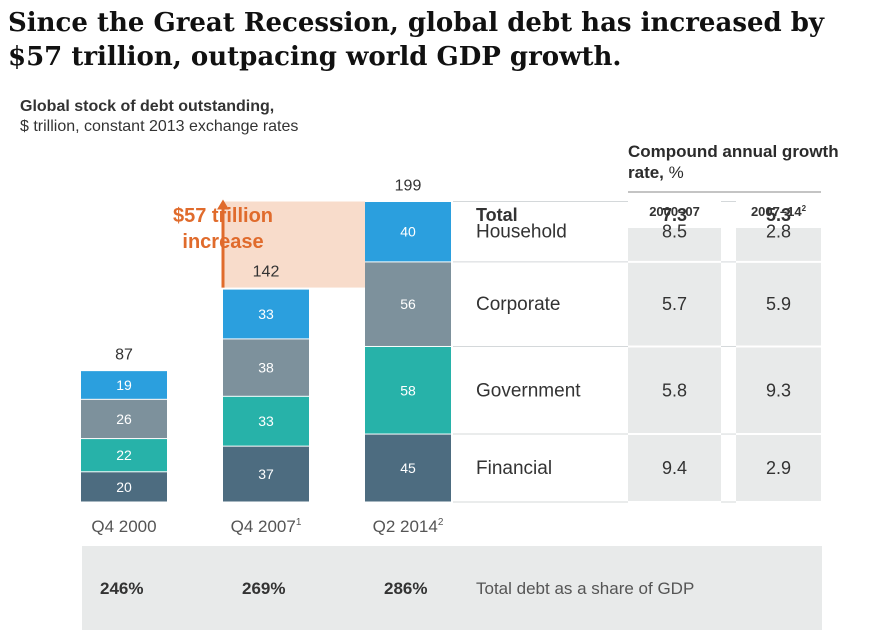 The height and width of the screenshot is (643, 876). I want to click on table-cell: 5.3, so click(778, 215).